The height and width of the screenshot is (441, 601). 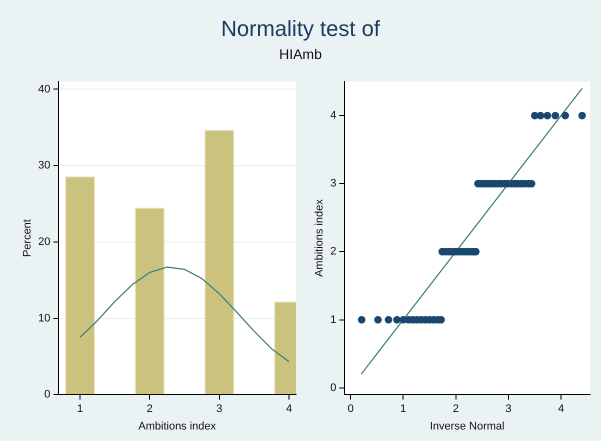 What do you see at coordinates (333, 320) in the screenshot?
I see `y-tick-label: 1` at bounding box center [333, 320].